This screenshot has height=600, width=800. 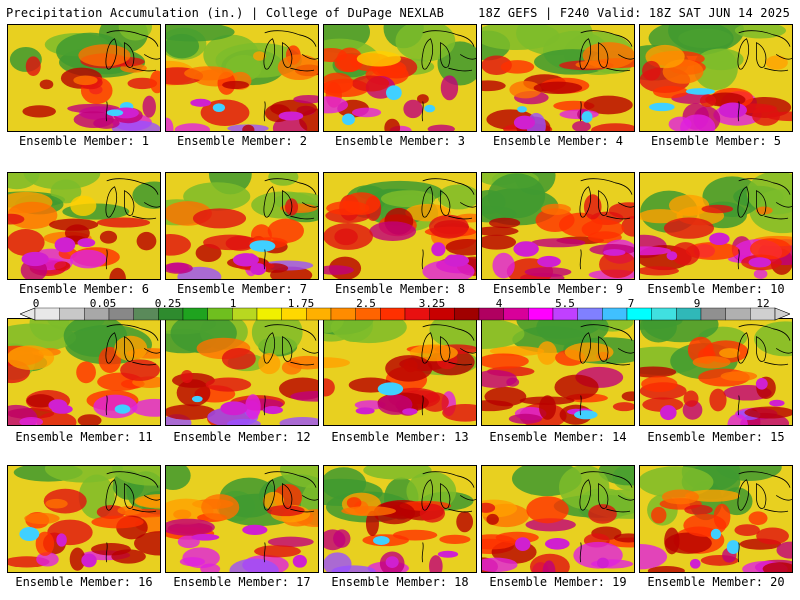 What do you see at coordinates (558, 141) in the screenshot?
I see `ensemble-member-caption: Ensemble Member: 4` at bounding box center [558, 141].